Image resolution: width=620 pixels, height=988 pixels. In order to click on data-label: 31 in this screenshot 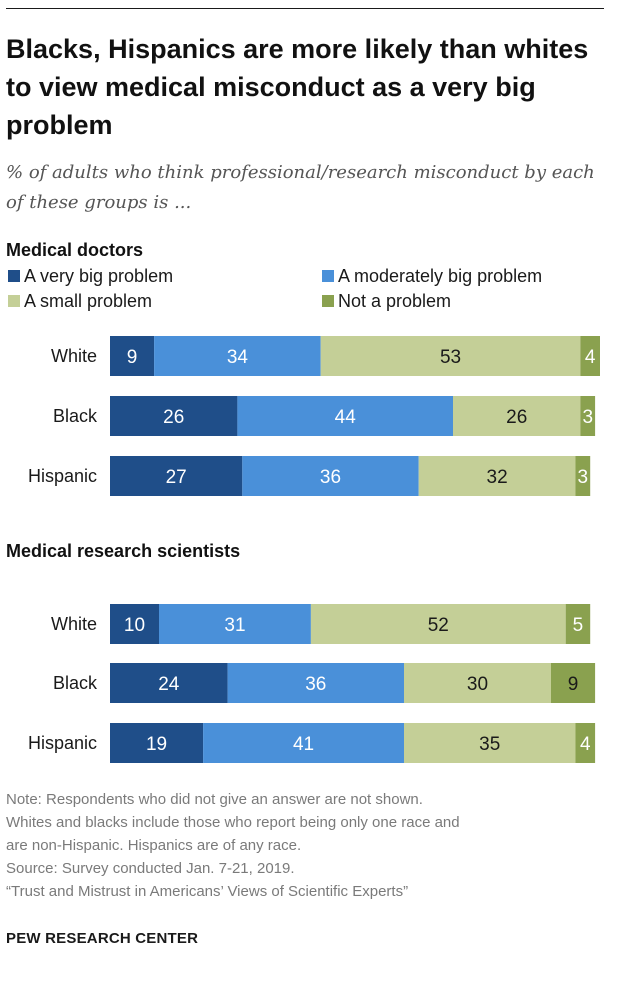, I will do `click(234, 625)`.